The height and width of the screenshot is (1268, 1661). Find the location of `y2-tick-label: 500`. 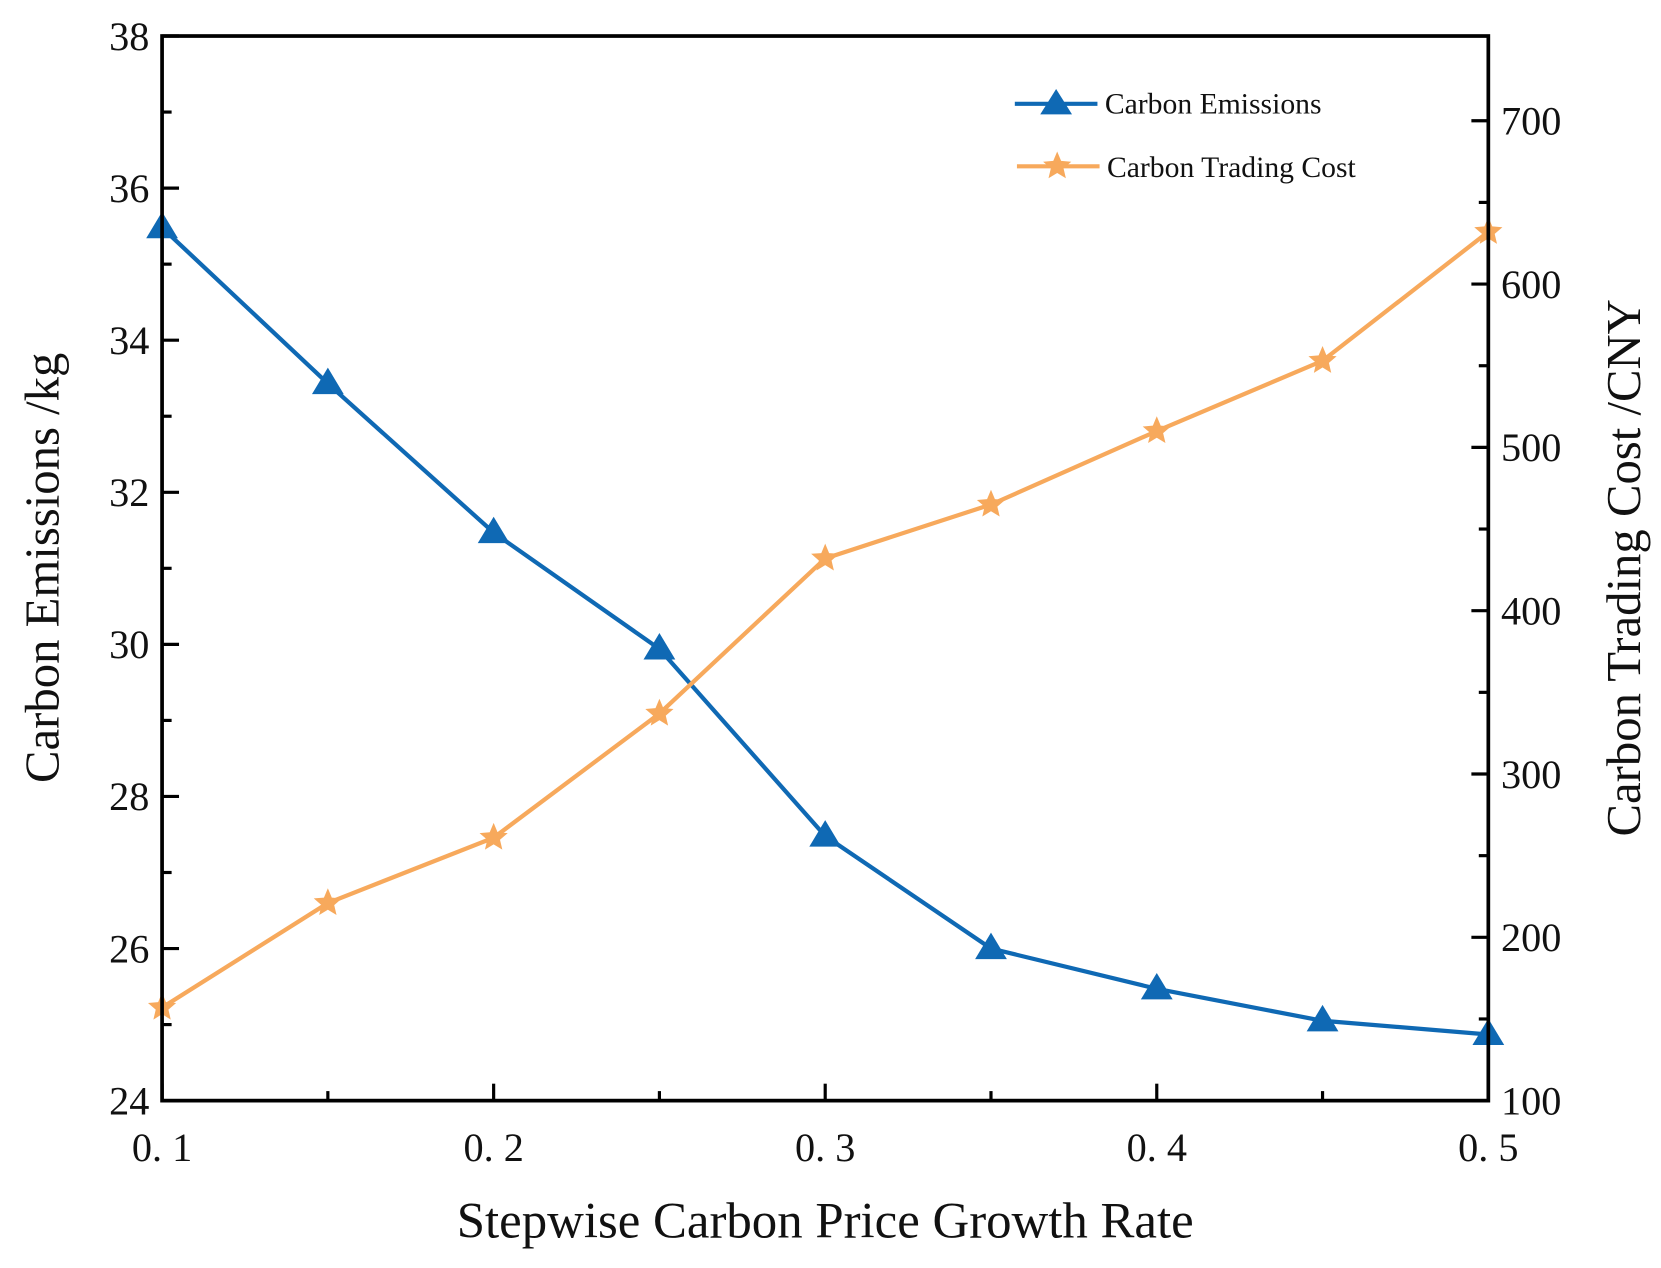

y2-tick-label: 500 is located at coordinates (1531, 447).